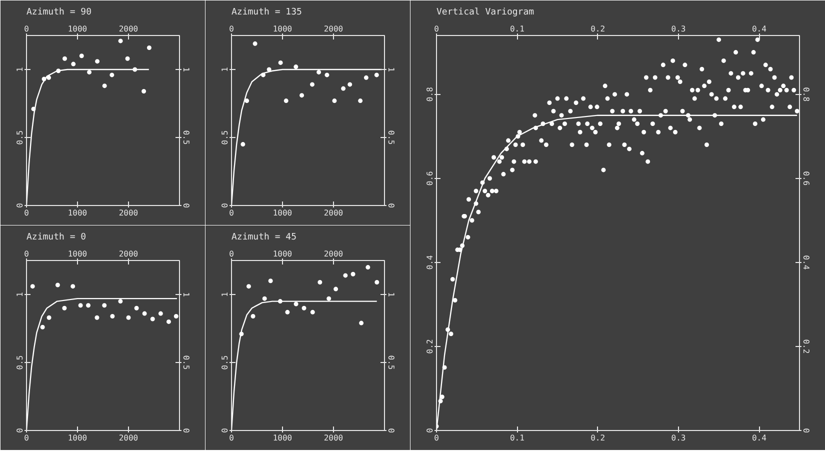 The width and height of the screenshot is (825, 451). What do you see at coordinates (56, 237) in the screenshot?
I see `chart-title: Azimuth = 0` at bounding box center [56, 237].